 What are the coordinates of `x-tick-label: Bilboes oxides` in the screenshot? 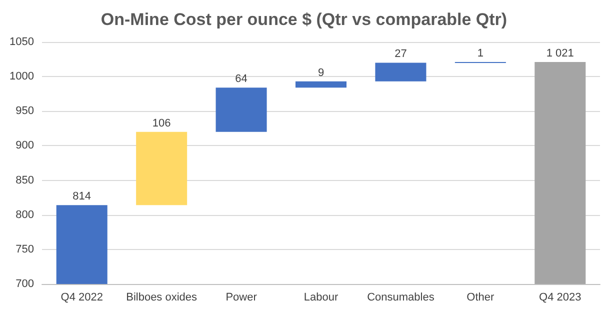 It's located at (162, 298).